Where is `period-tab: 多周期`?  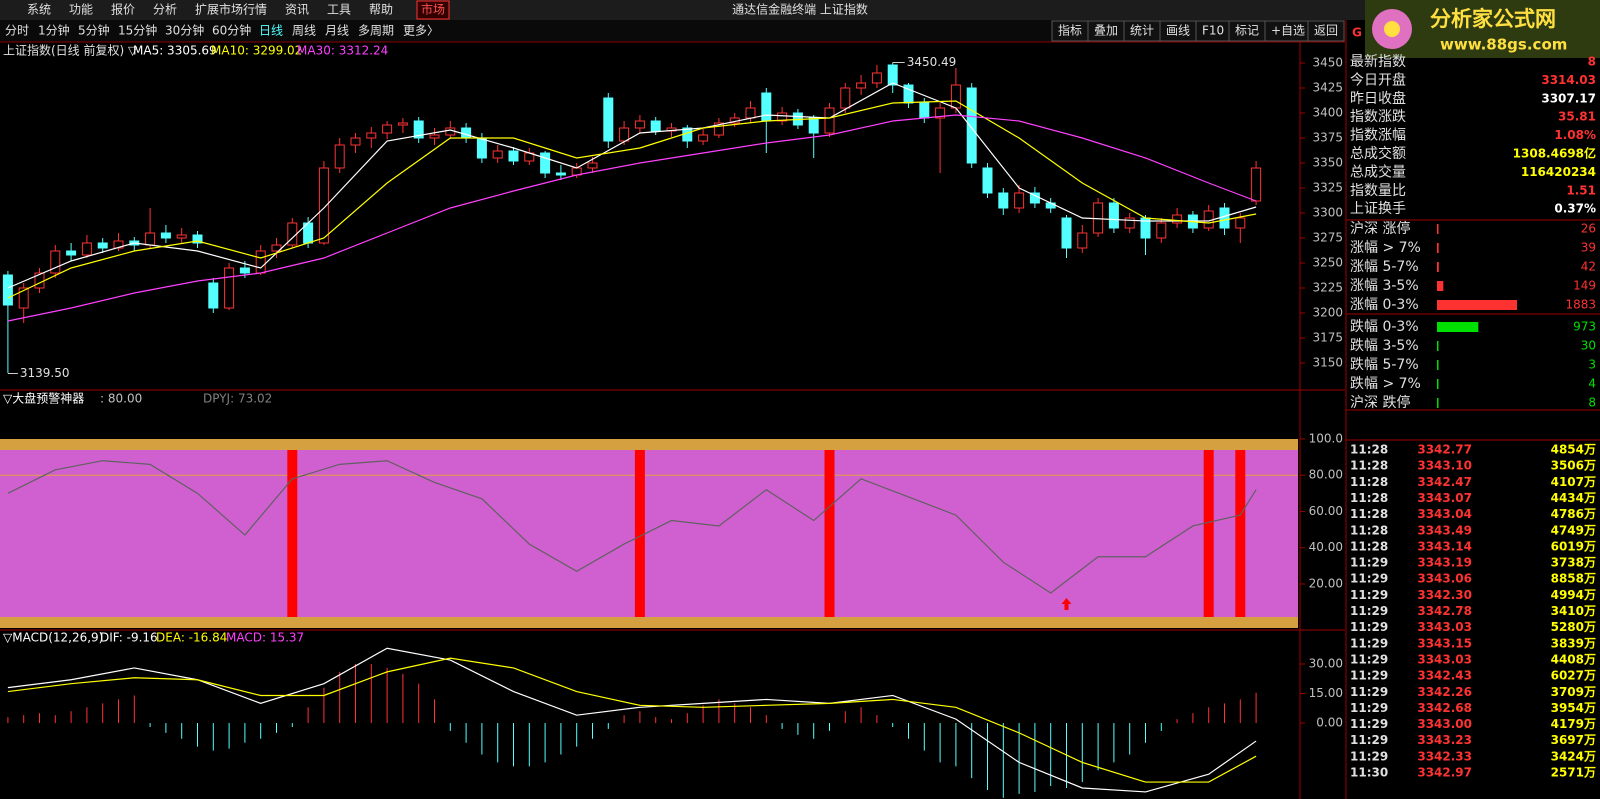 period-tab: 多周期 is located at coordinates (376, 31).